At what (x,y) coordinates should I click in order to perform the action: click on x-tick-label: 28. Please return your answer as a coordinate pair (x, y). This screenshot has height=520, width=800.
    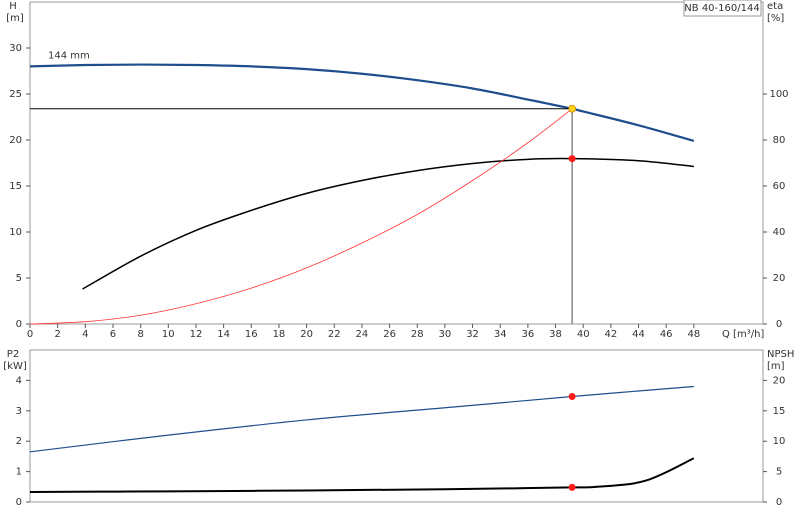
    Looking at the image, I should click on (417, 334).